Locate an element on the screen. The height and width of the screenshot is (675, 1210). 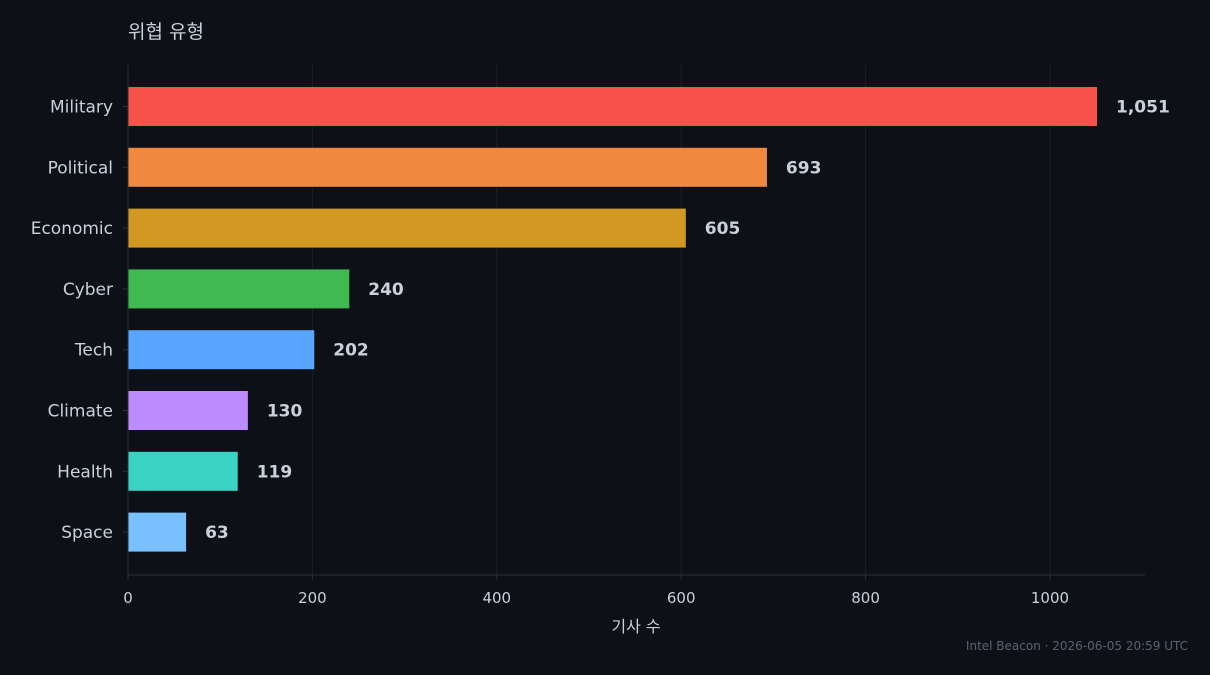
x-axis-title: 기사 수 is located at coordinates (635, 626).